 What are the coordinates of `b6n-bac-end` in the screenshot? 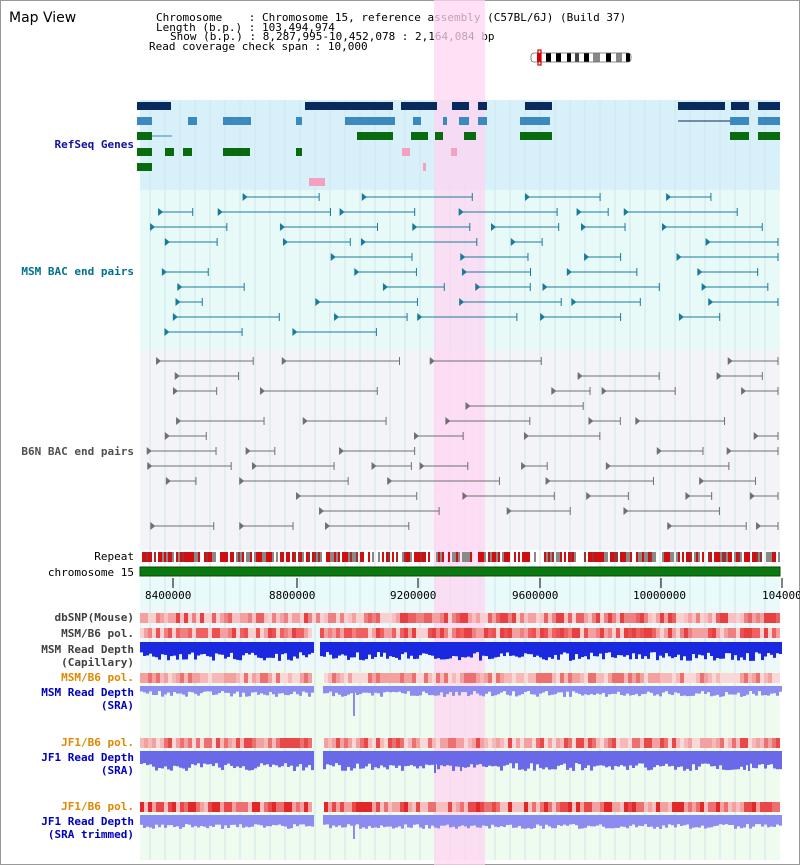 It's located at (759, 526).